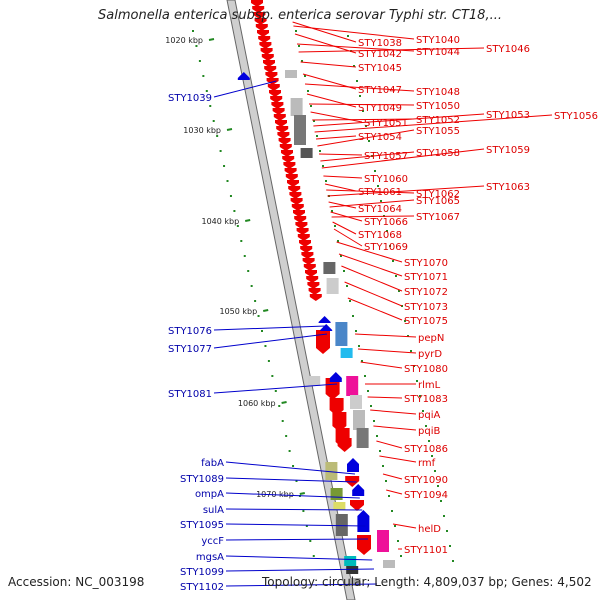  Describe the element at coordinates (209, 494) in the screenshot. I see `gene-label-ompa: ompA` at that location.